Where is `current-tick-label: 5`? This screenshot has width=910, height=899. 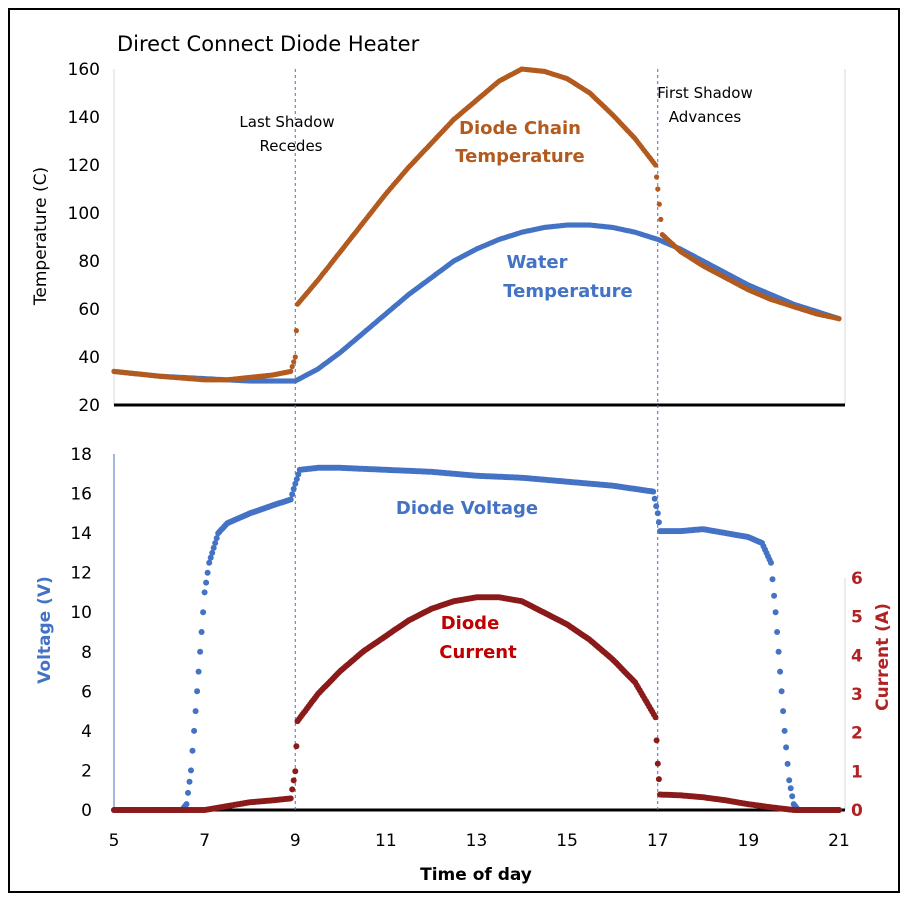
current-tick-label: 5 is located at coordinates (857, 618).